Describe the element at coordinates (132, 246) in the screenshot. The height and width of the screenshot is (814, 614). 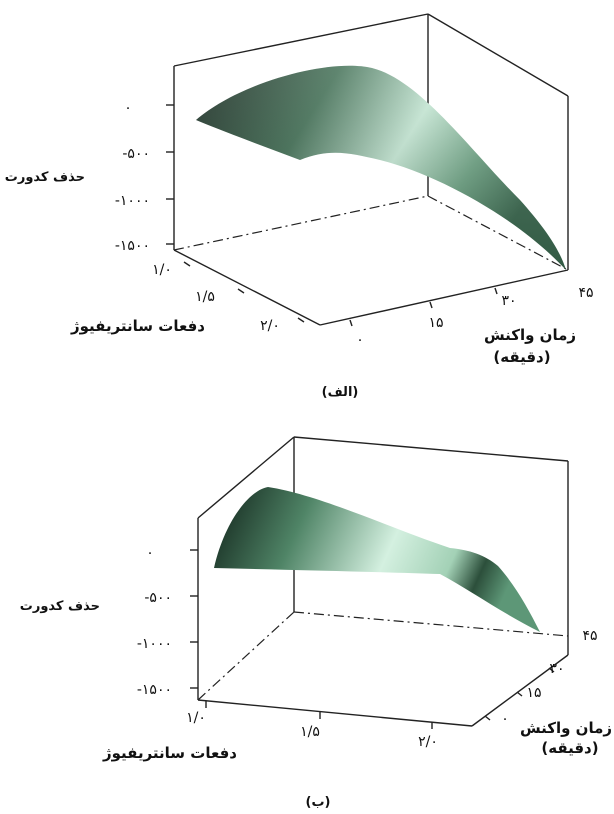
I see `panel-a-z-tick-3: -۱۵۰۰` at that location.